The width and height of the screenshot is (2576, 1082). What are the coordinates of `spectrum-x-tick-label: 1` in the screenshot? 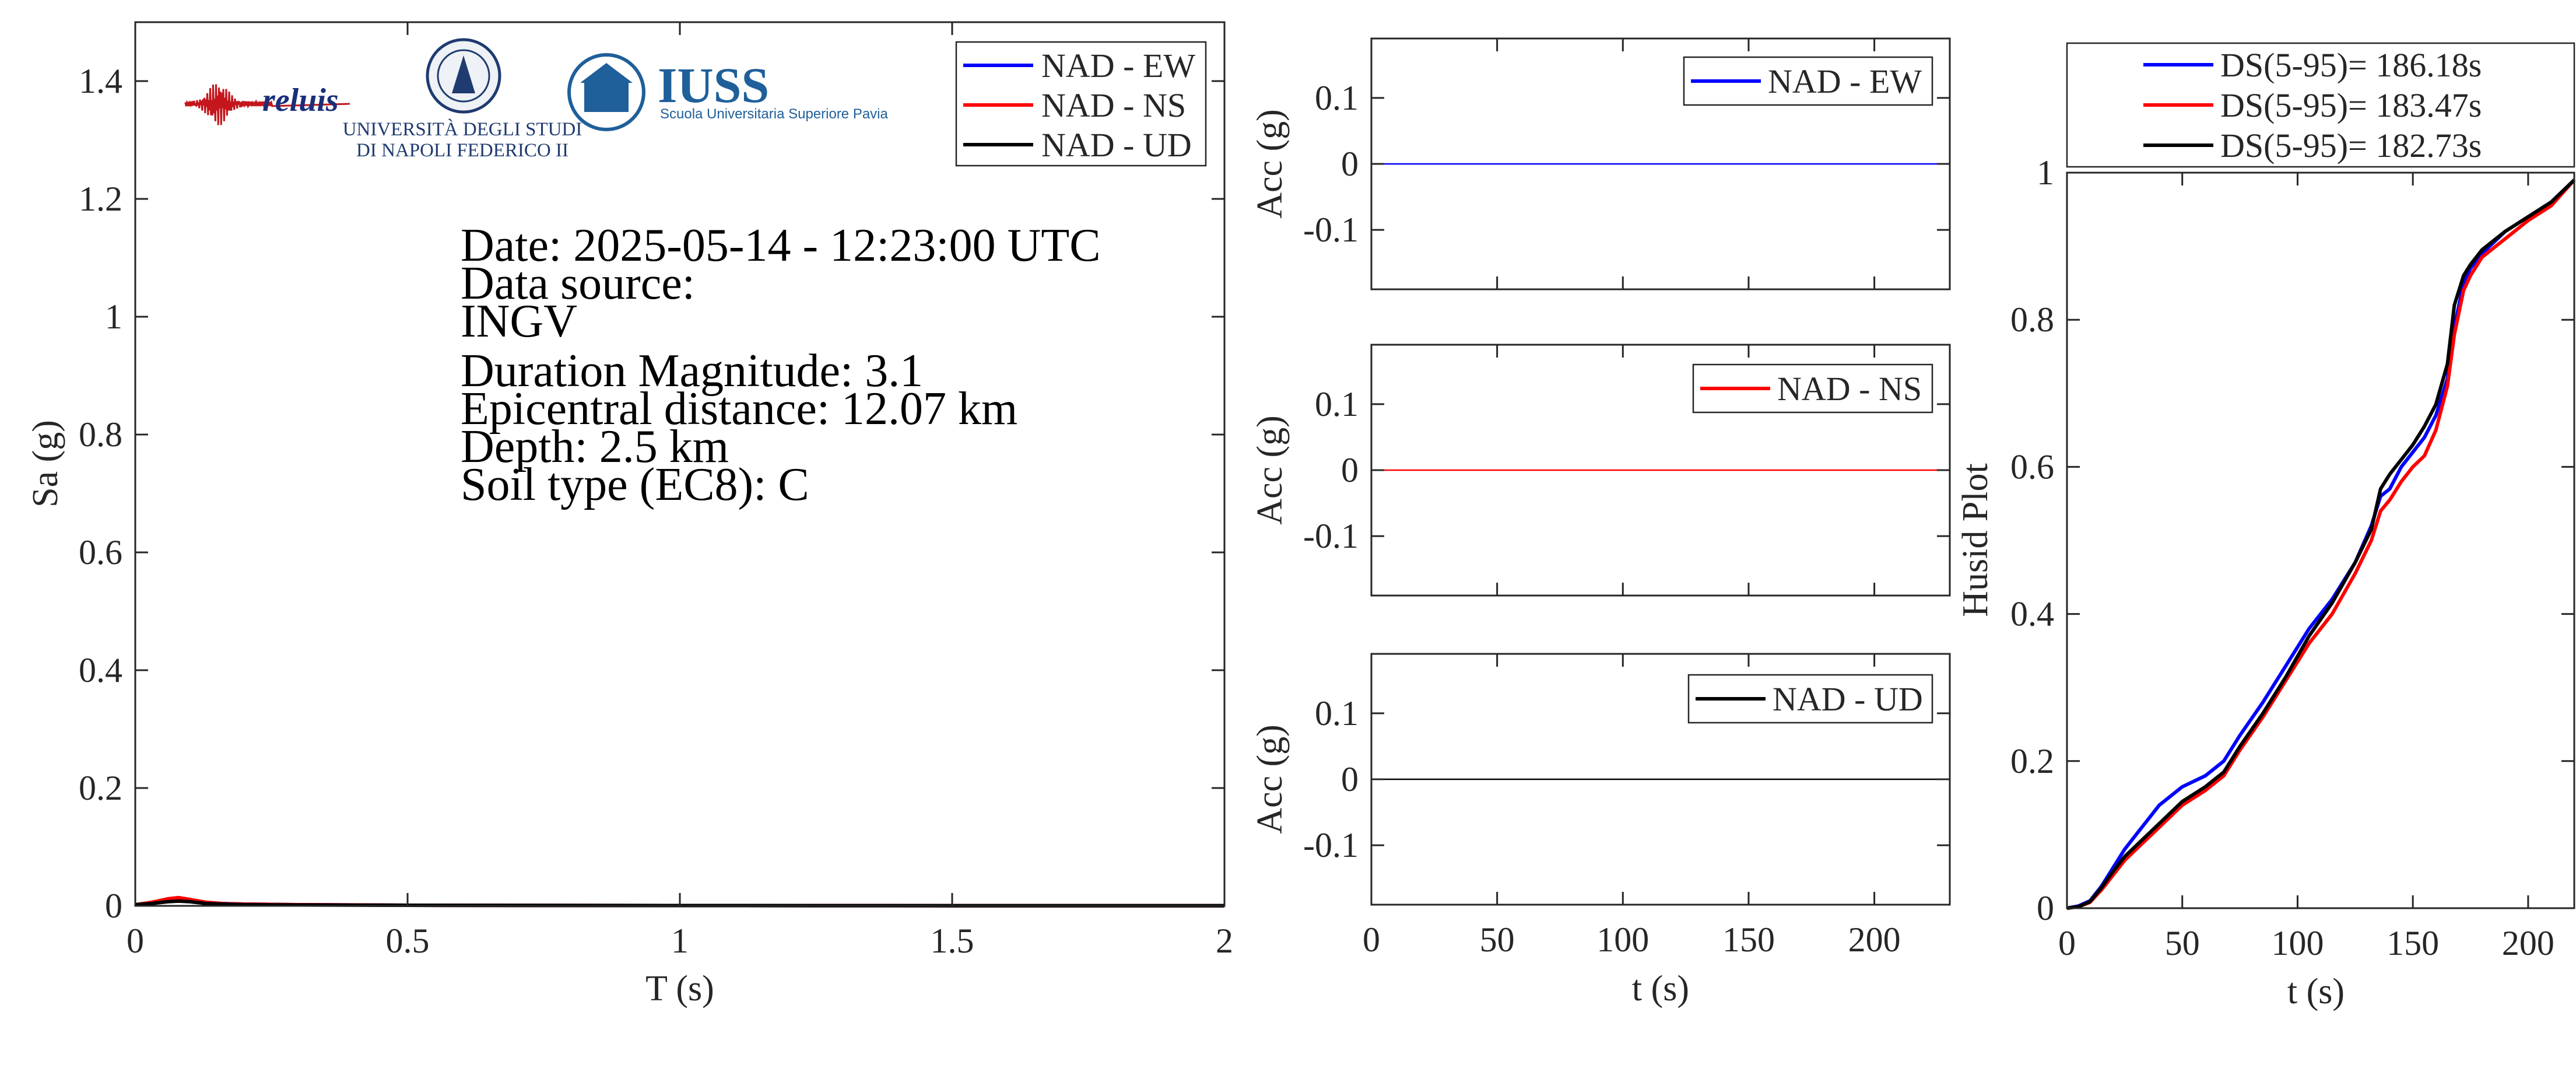 It's located at (680, 941).